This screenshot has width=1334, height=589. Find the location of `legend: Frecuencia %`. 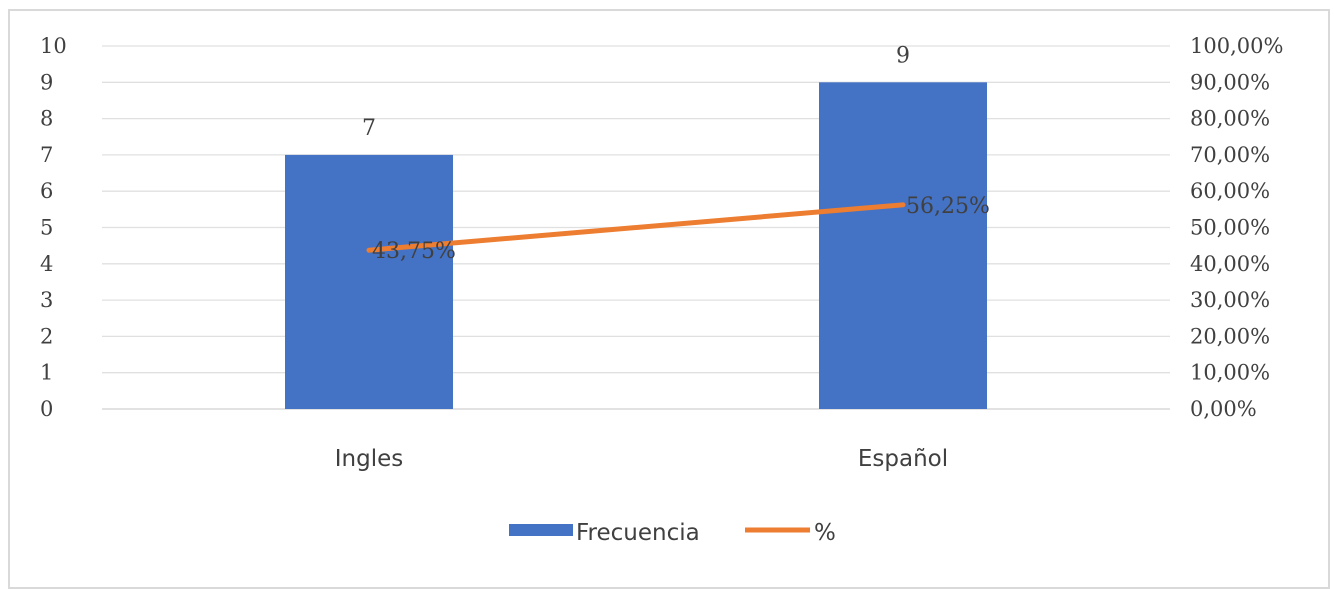

legend: Frecuencia % is located at coordinates (672, 533).